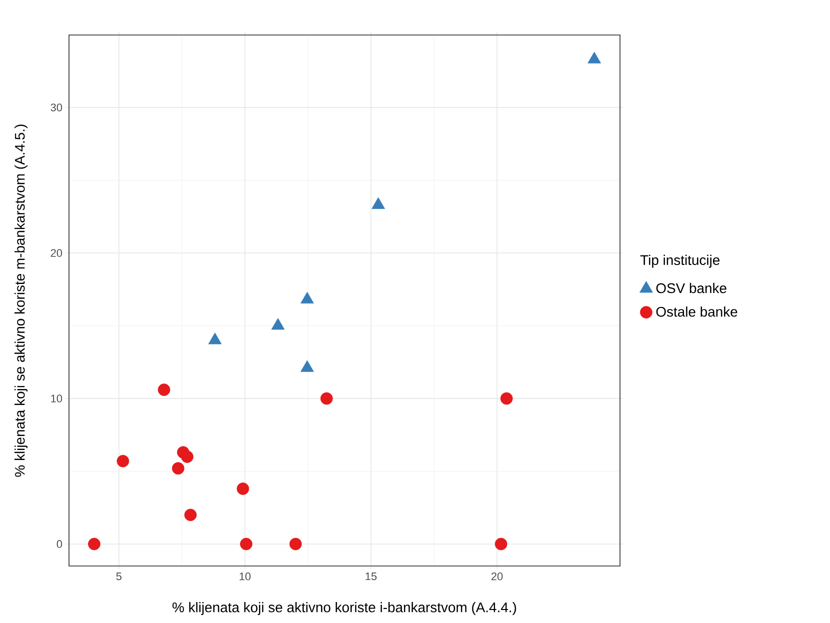 This screenshot has height=623, width=830. What do you see at coordinates (245, 576) in the screenshot?
I see `x-tick-label: 10` at bounding box center [245, 576].